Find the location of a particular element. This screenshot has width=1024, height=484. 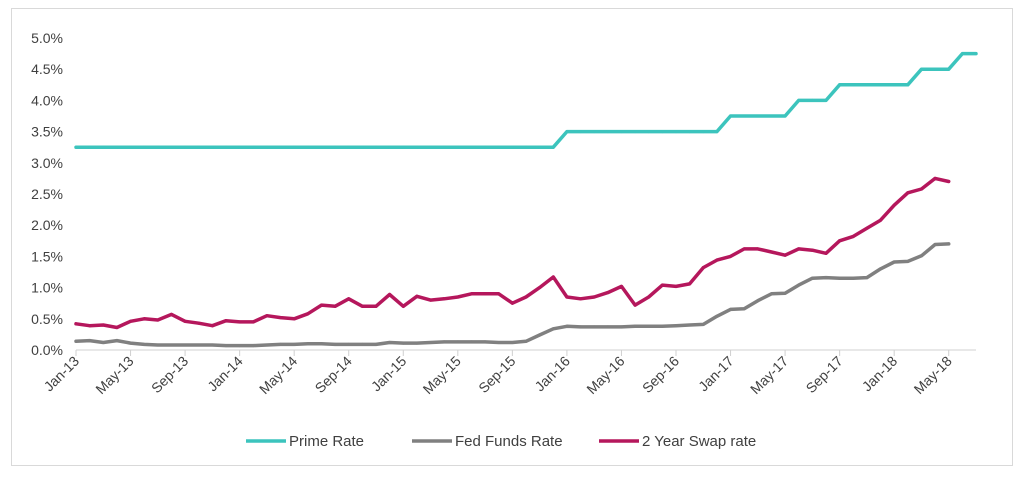

y-tick-label: 0.0% is located at coordinates (47, 350).